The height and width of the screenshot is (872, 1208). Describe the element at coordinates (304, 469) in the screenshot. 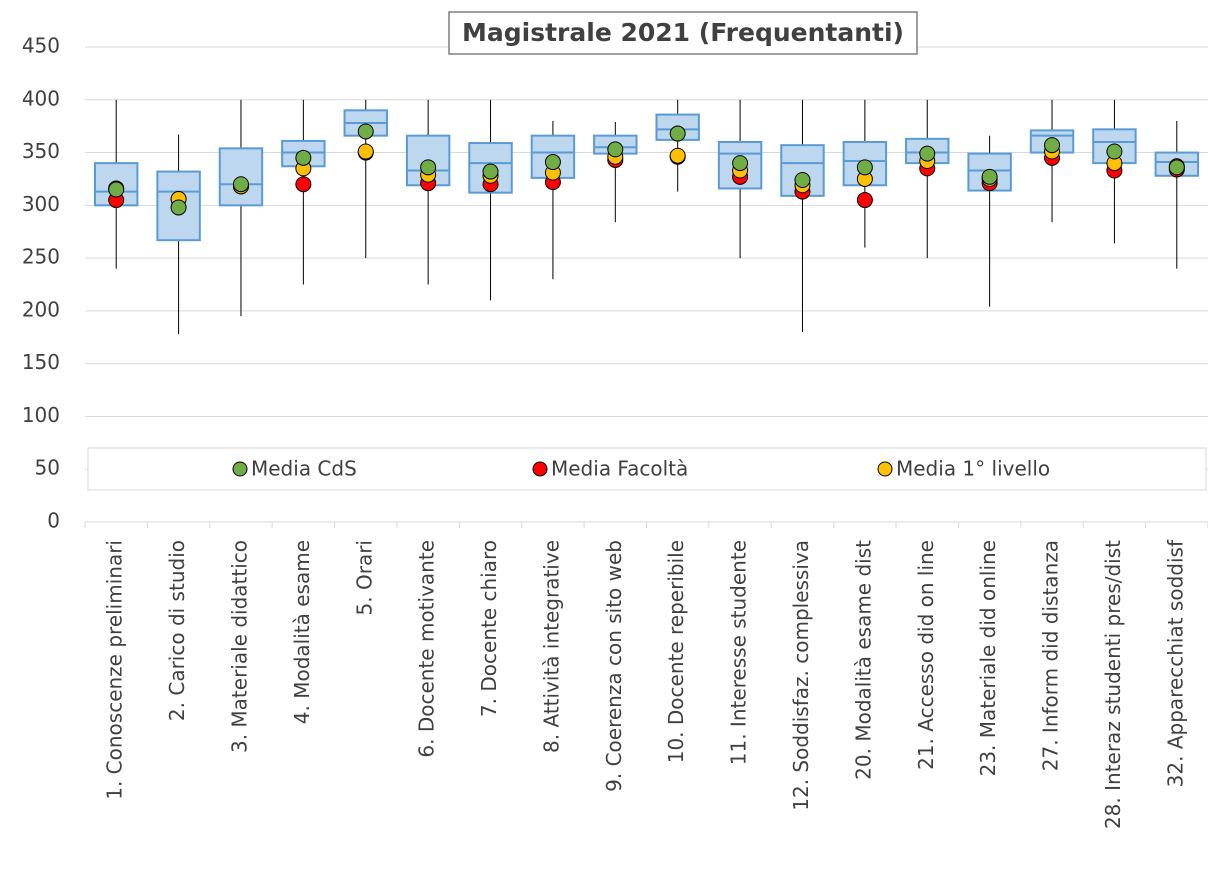

I see `legend-label: Media CdS` at that location.